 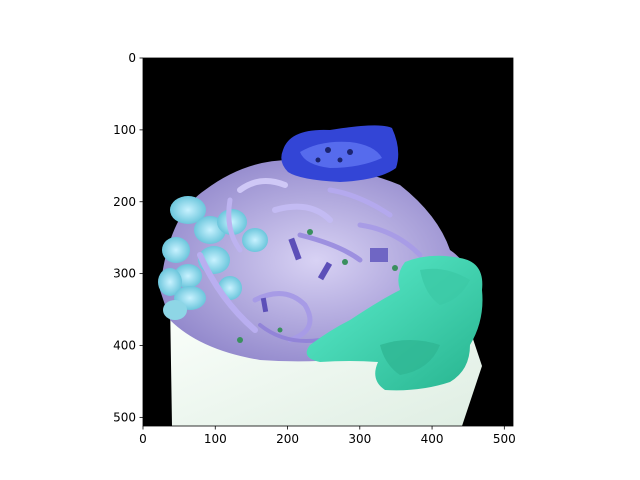 What do you see at coordinates (143, 439) in the screenshot?
I see `x-tick-label: 0` at bounding box center [143, 439].